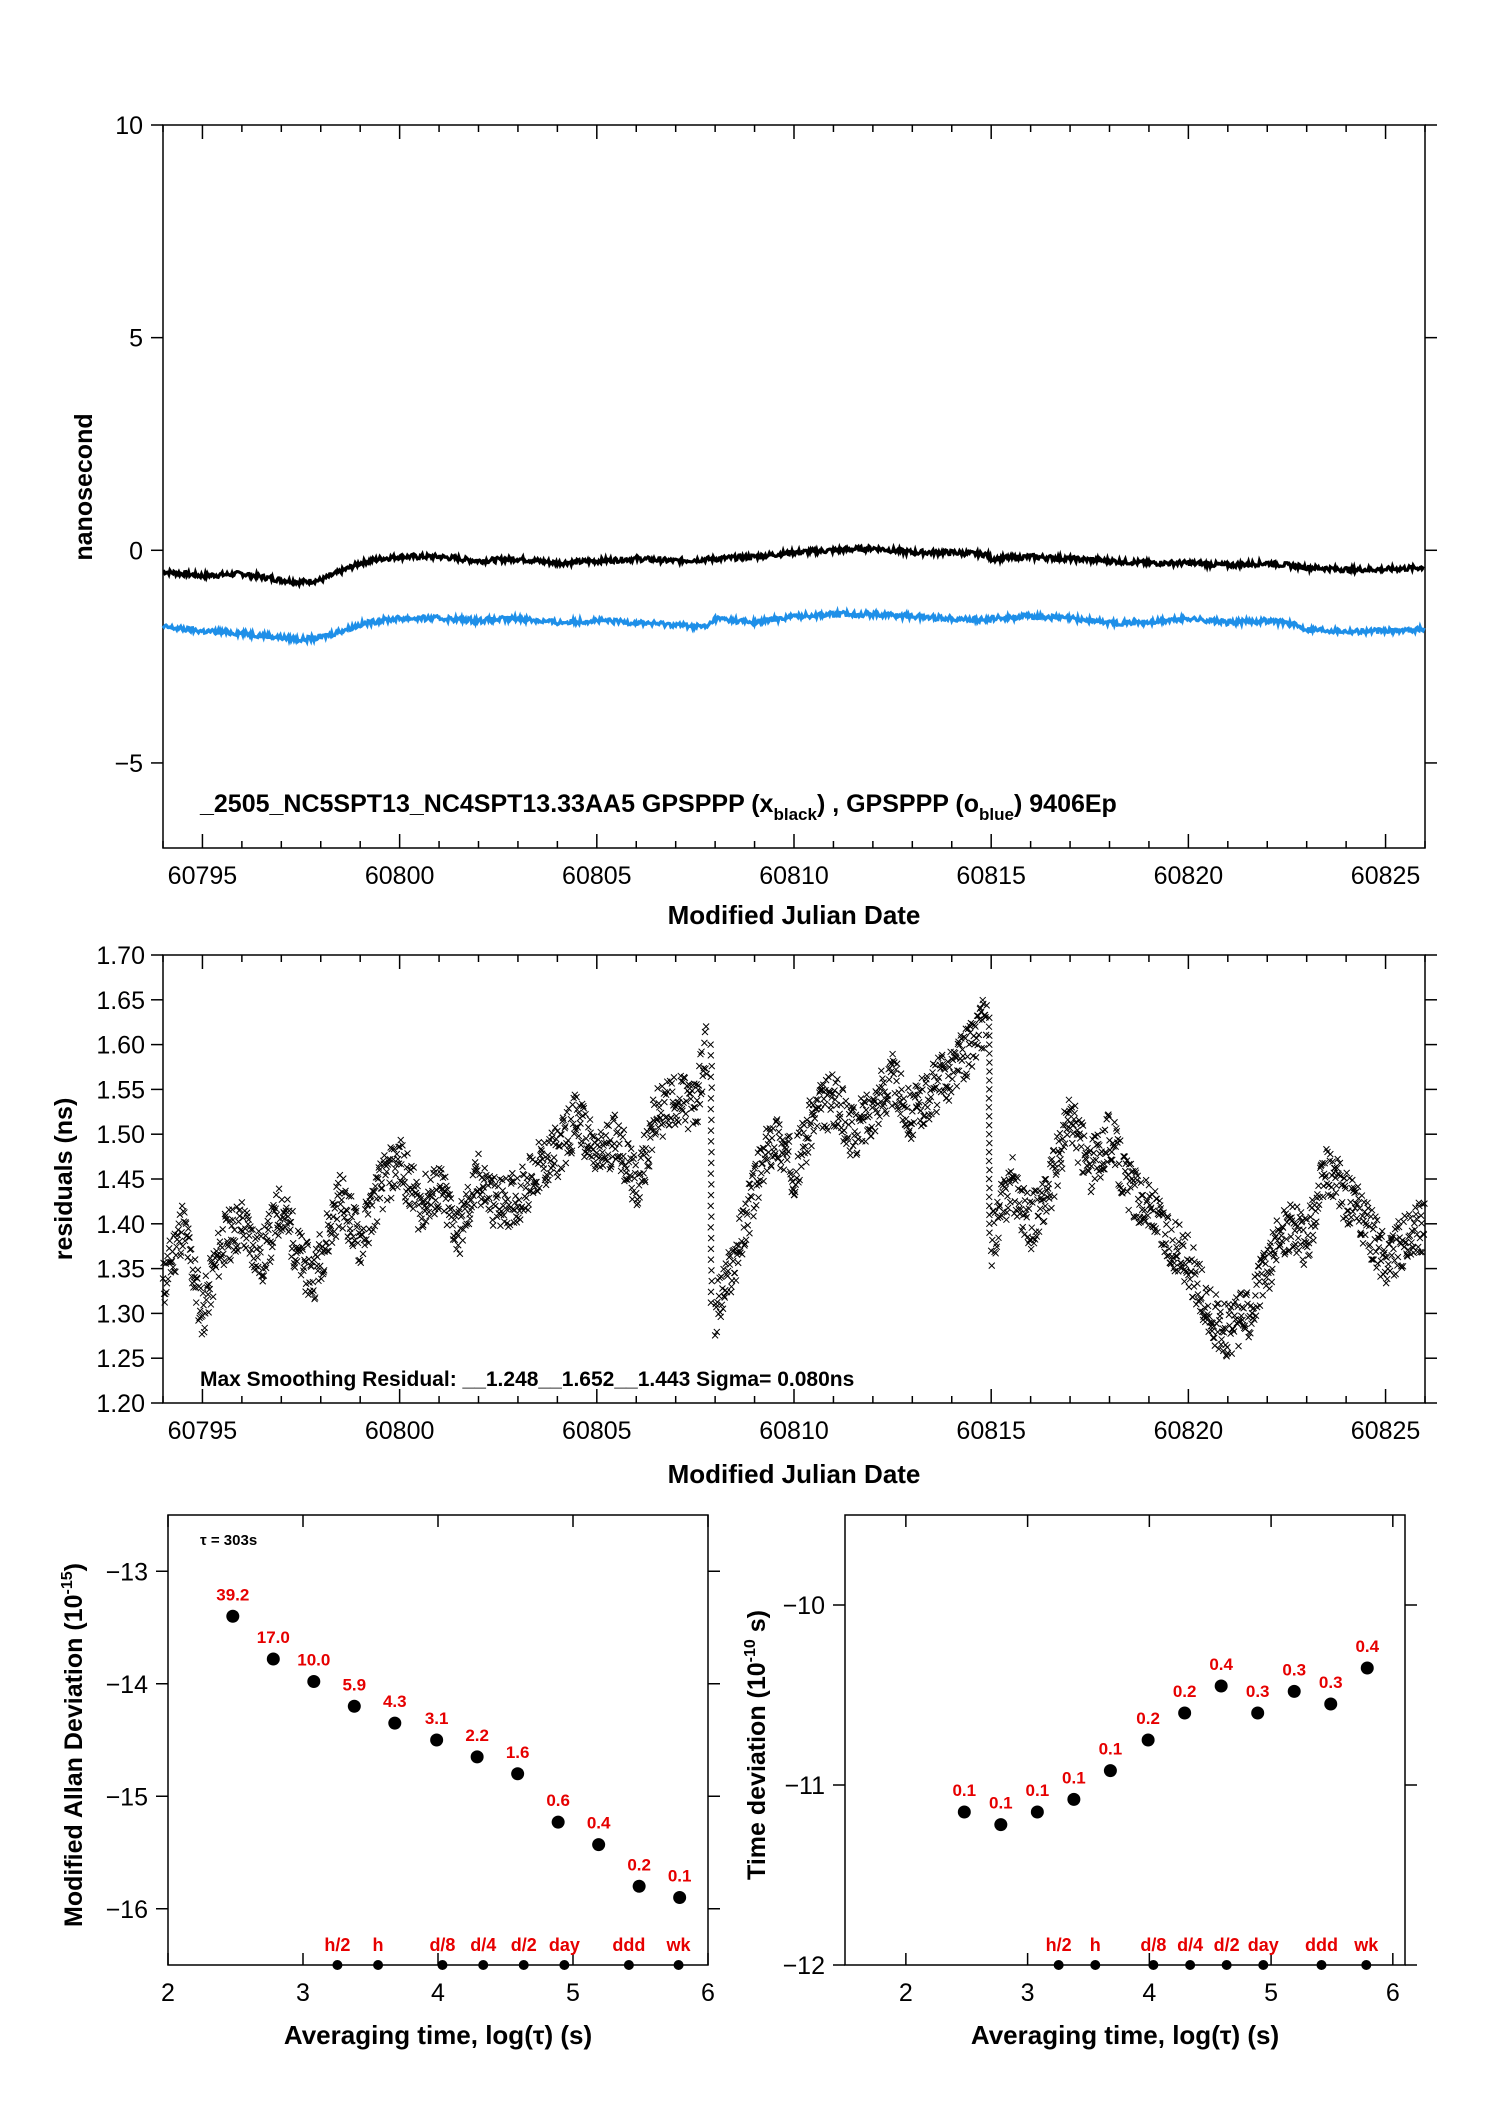 This screenshot has height=2105, width=1488. What do you see at coordinates (1367, 1668) in the screenshot?
I see `deviation-point` at bounding box center [1367, 1668].